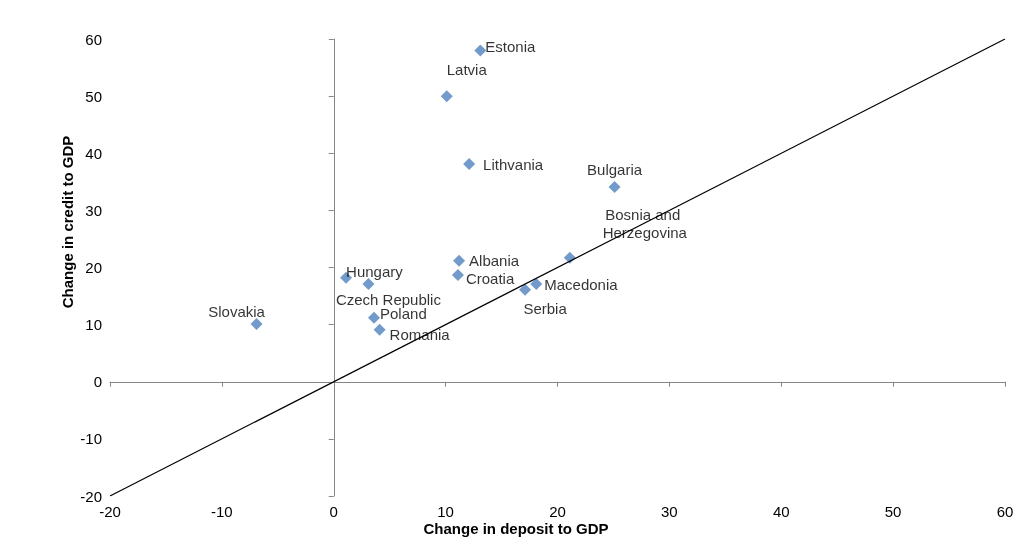 The image size is (1032, 546). Describe the element at coordinates (93, 39) in the screenshot. I see `y-tick-label: 60` at that location.